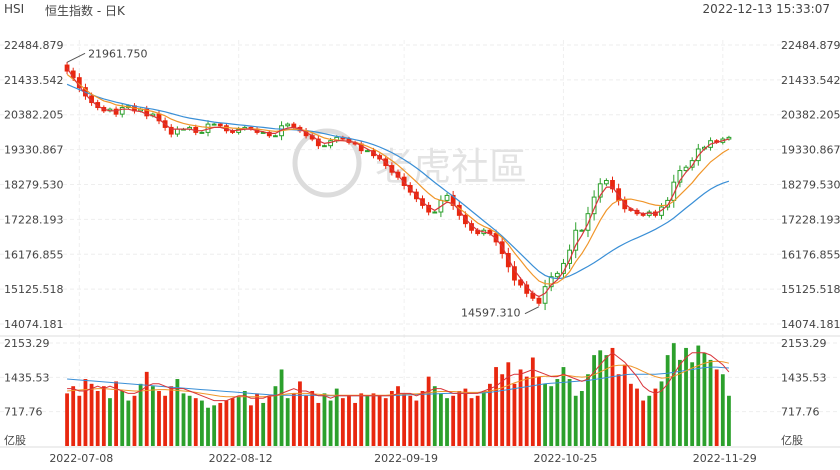 This screenshot has height=470, width=840. I want to click on watermark-logo-icon, so click(327, 163).